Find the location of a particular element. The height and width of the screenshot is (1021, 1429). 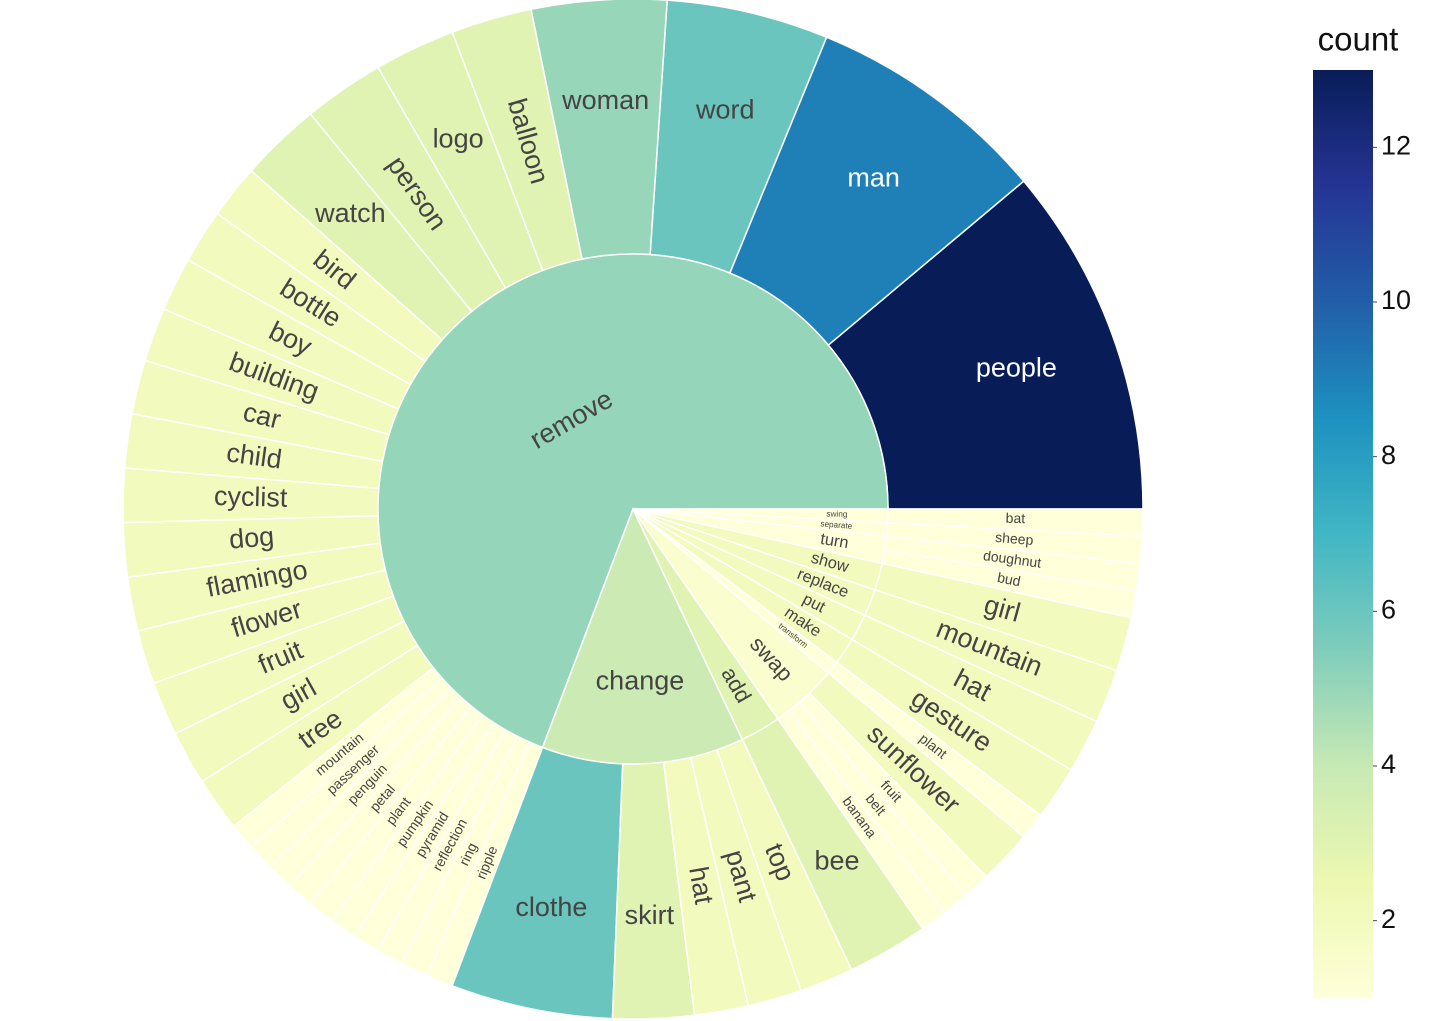

colorbar-tick-label: 4 is located at coordinates (1388, 764).